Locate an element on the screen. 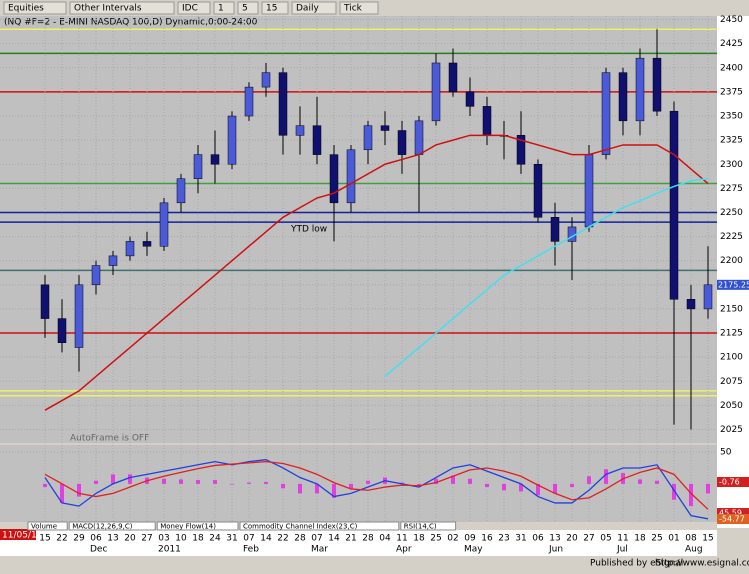 The width and height of the screenshot is (749, 574). month-label: Apr is located at coordinates (404, 550).